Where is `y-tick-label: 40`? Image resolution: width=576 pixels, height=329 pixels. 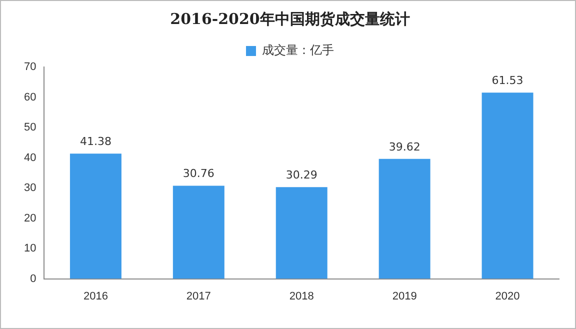
y-tick-label: 40 is located at coordinates (30, 158).